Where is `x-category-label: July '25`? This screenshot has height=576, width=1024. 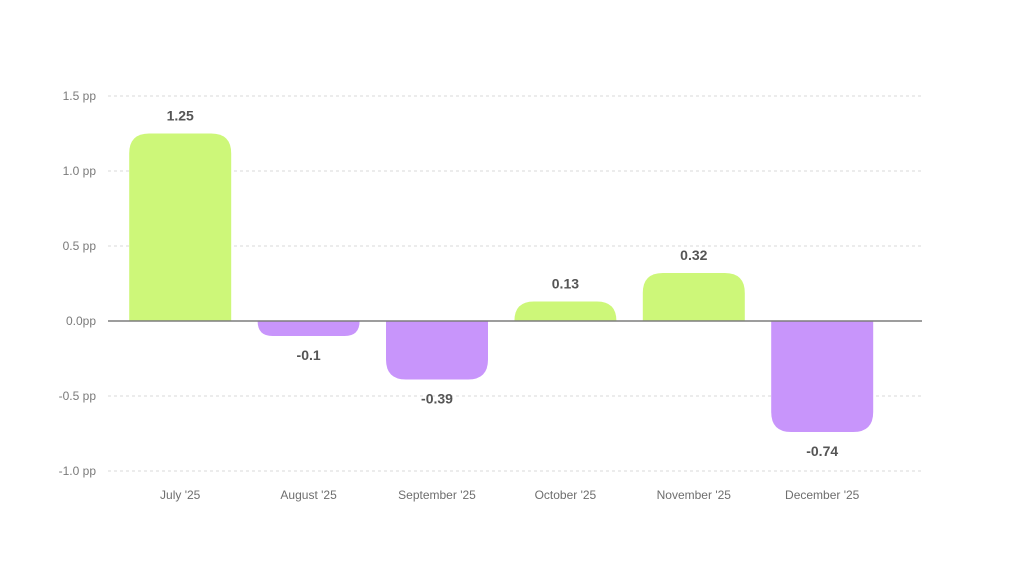 x-category-label: July '25 is located at coordinates (180, 495).